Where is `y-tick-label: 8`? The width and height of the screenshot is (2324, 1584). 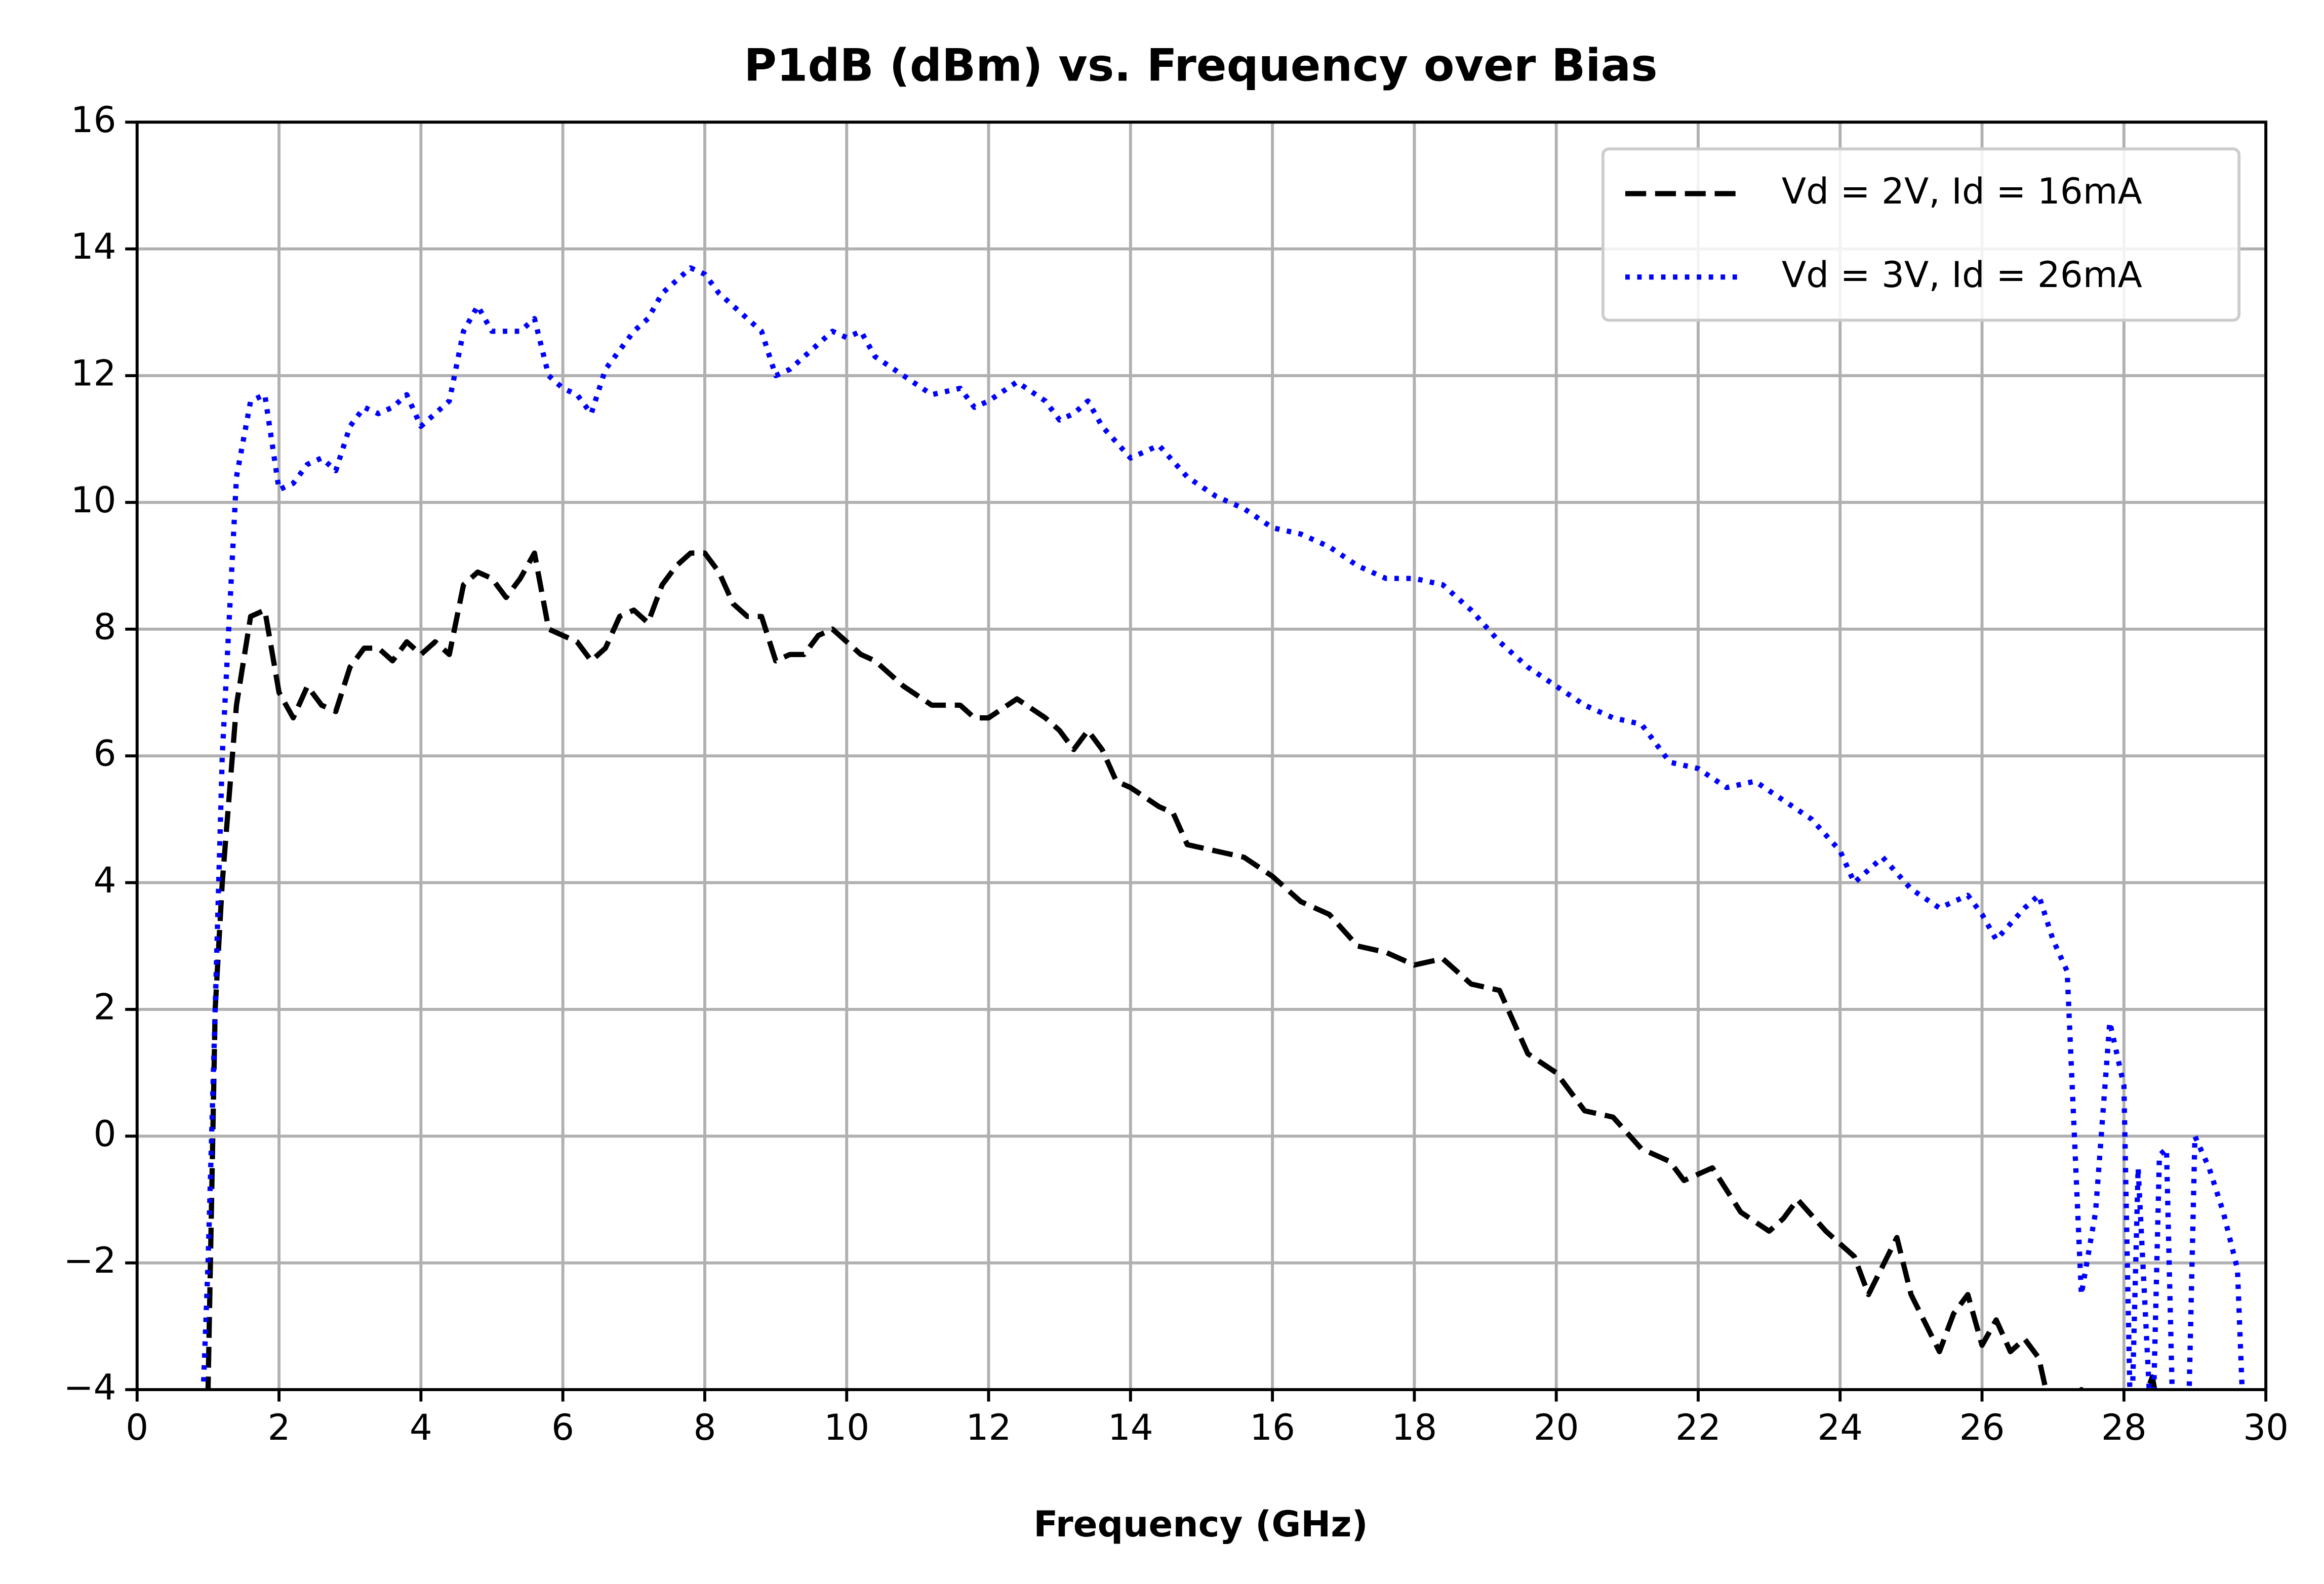 y-tick-label: 8 is located at coordinates (105, 626).